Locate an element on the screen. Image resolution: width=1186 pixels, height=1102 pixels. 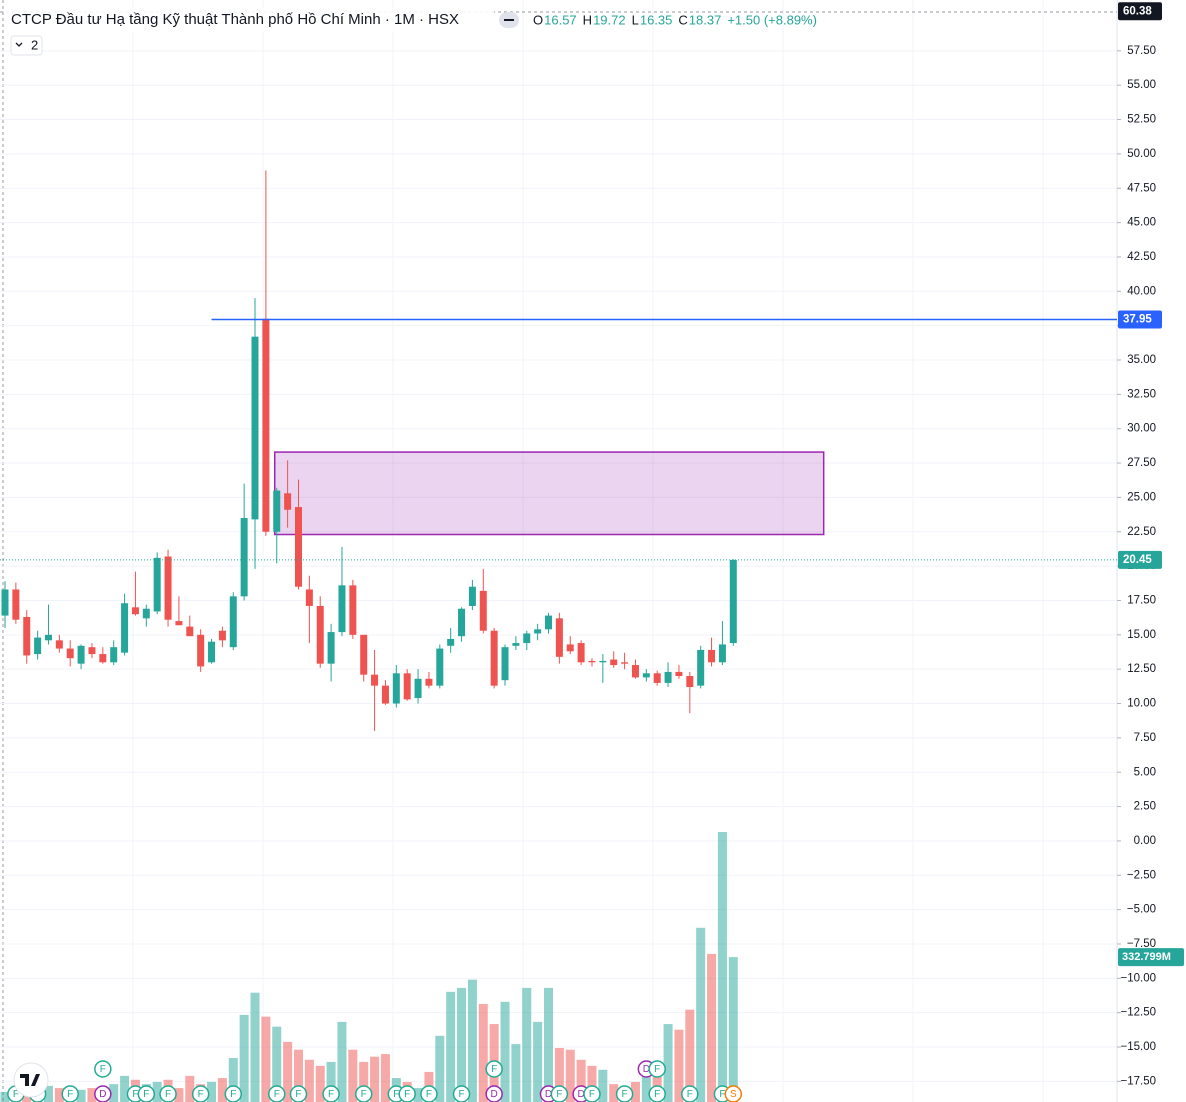
event-label: S is located at coordinates (733, 1094).